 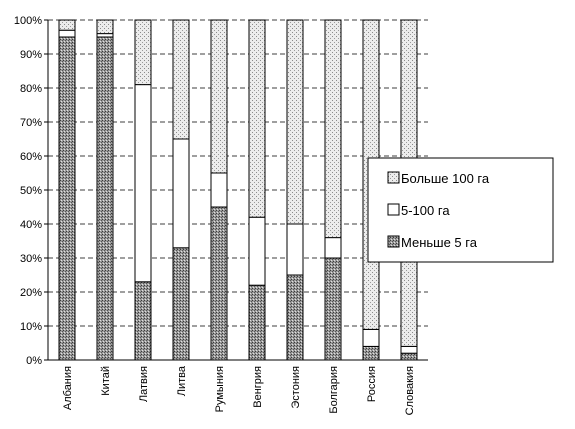 I want to click on y-tick-label: 20%, so click(x=31, y=293).